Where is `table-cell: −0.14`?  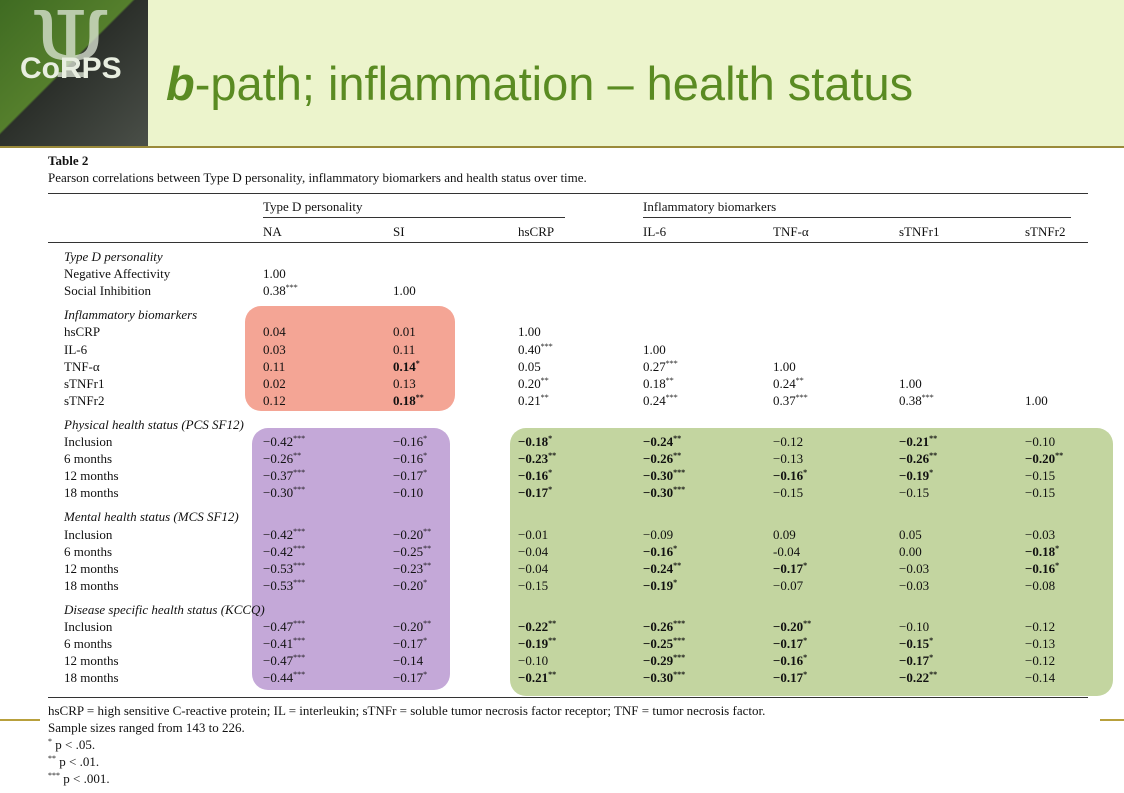 table-cell: −0.14 is located at coordinates (408, 660).